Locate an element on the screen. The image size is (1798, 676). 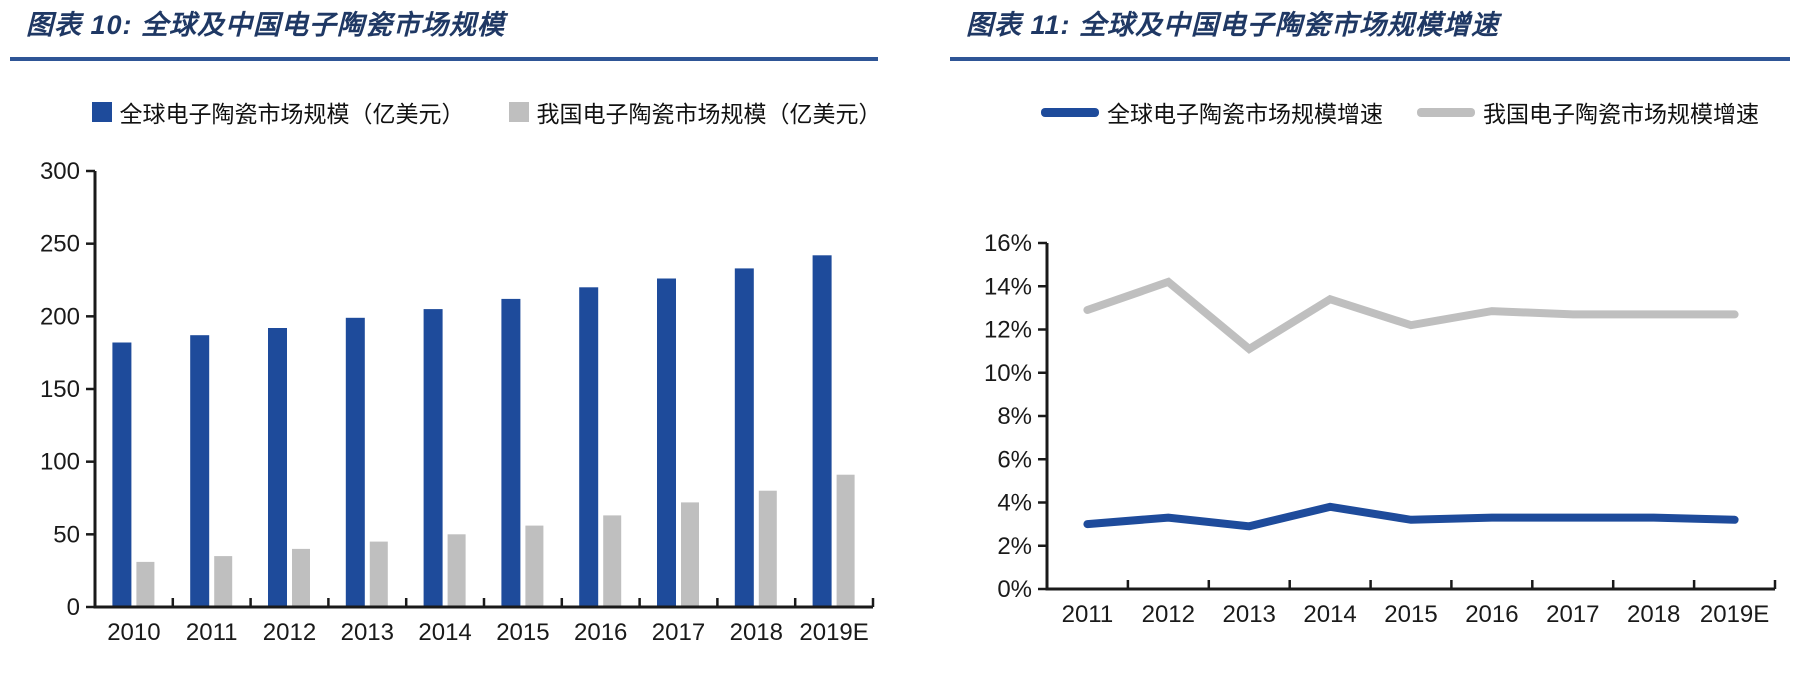
legend-item-global-growth: 全球电子陶瓷市场规模增速 is located at coordinates (1212, 112).